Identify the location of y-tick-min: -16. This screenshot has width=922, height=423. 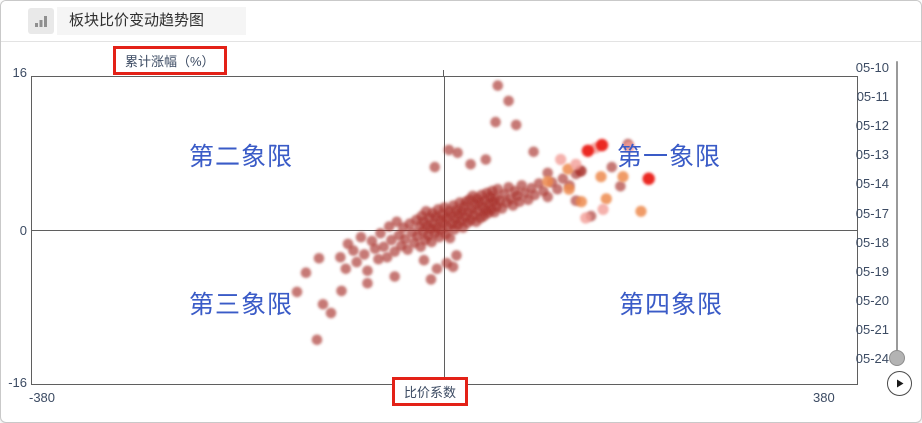
(17, 382).